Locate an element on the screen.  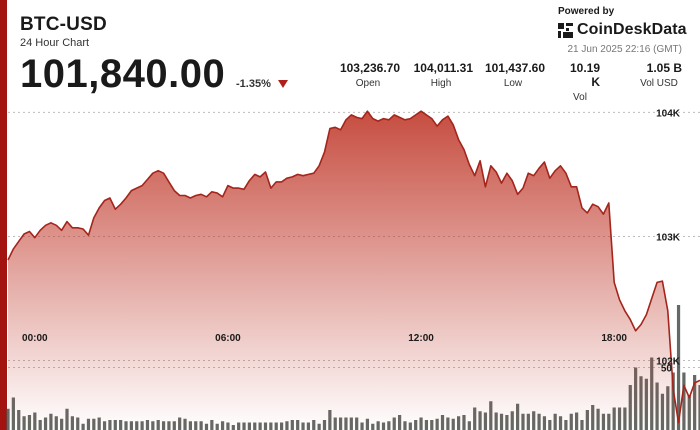
y-tick-label: 103K is located at coordinates (668, 237).